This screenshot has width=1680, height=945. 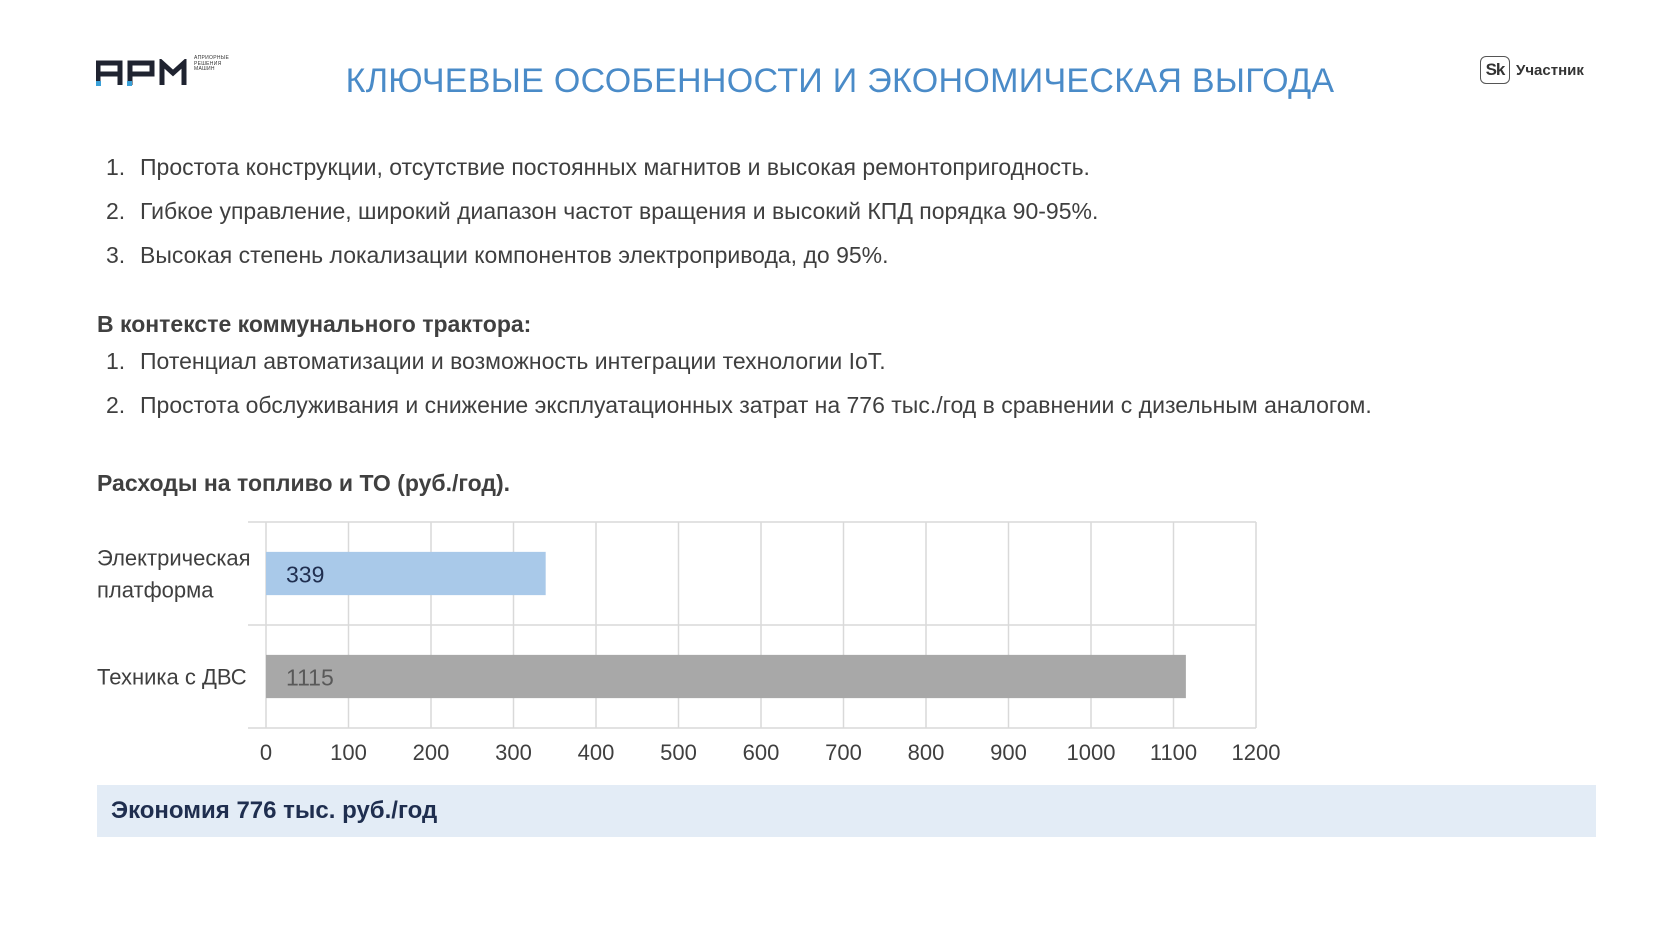 I want to click on chart-title: Расходы на топливо и ТО (руб./год)., so click(x=304, y=483).